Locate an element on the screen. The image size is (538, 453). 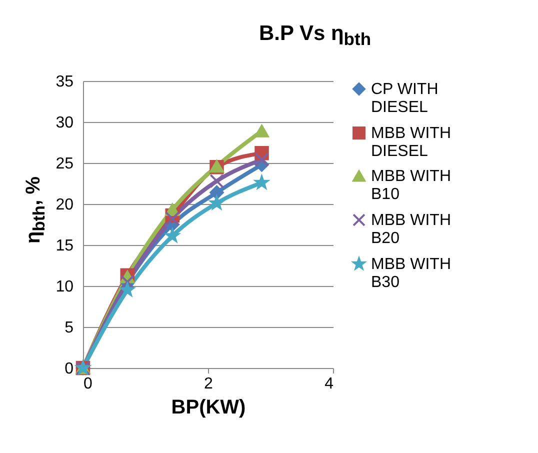
x-axis-title: BP(KW) is located at coordinates (208, 407).